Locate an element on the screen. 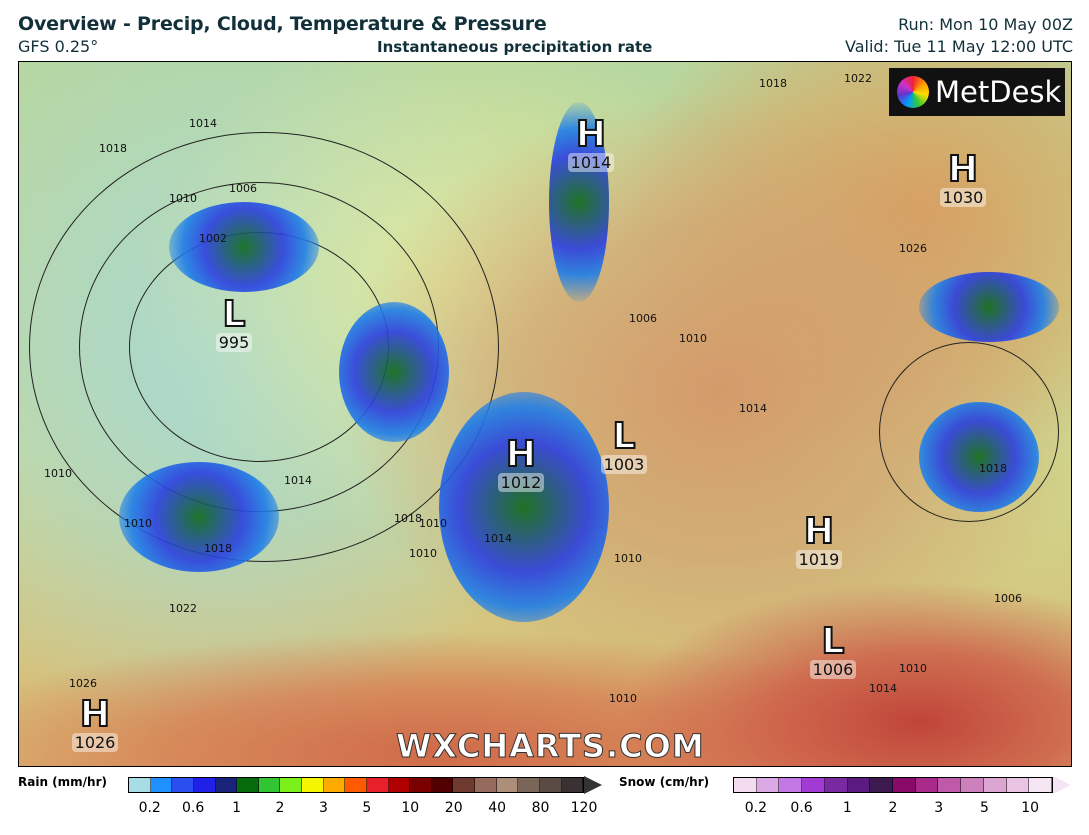 The height and width of the screenshot is (835, 1089). run-time: Run: Mon 10 May 00Z is located at coordinates (985, 24).